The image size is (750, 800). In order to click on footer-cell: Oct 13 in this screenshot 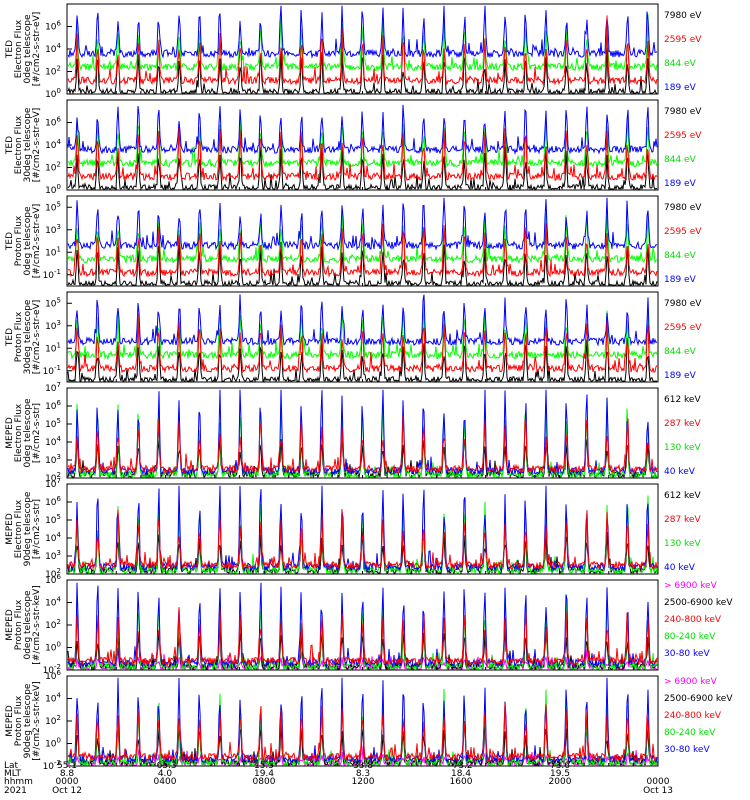, I will do `click(658, 791)`.